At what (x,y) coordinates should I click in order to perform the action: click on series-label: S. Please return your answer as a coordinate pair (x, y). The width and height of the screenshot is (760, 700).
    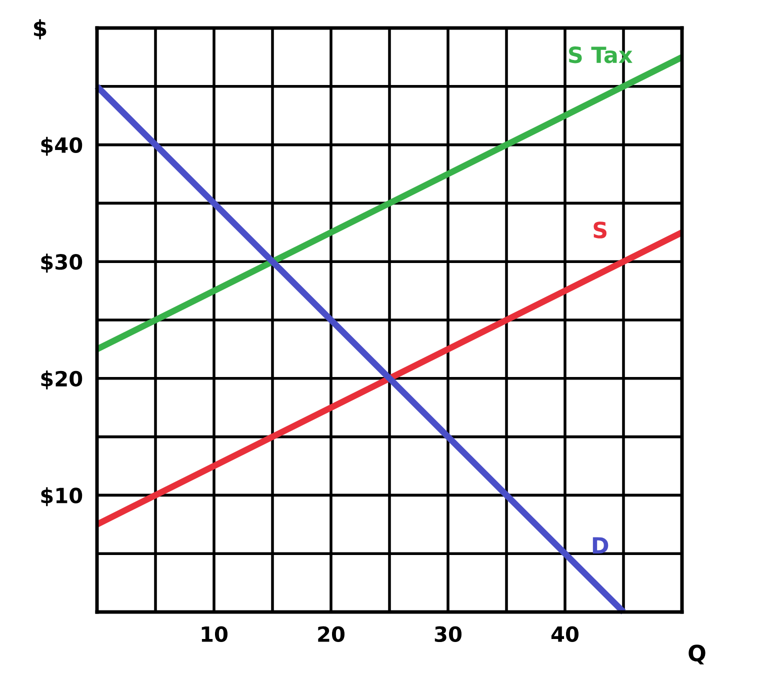
    Looking at the image, I should click on (600, 230).